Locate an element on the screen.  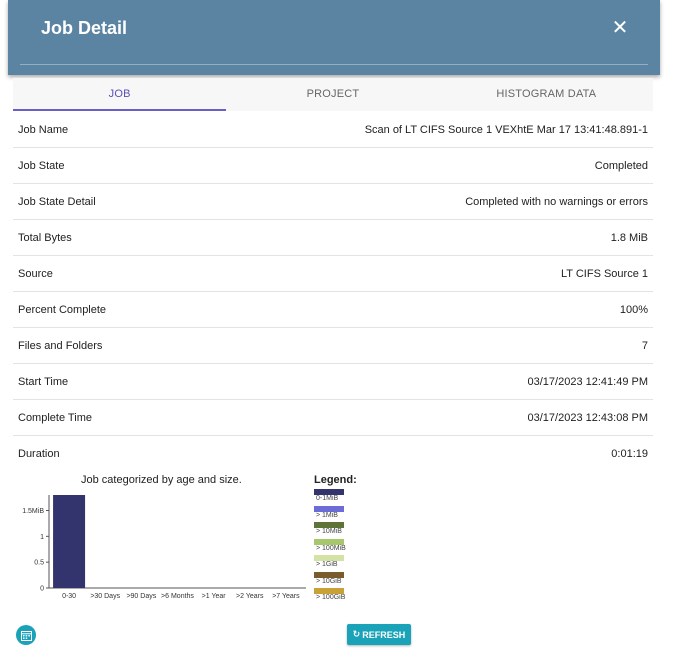
row-value: Completed with no warnings or errors is located at coordinates (556, 201).